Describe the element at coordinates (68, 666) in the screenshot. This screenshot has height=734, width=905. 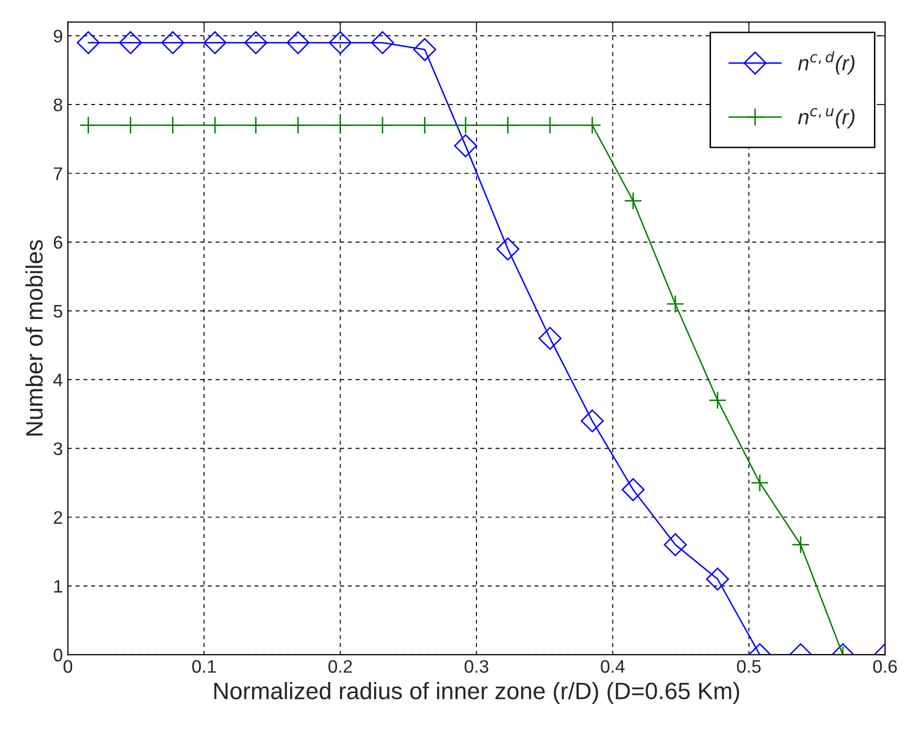
I see `x-tick-label: 0` at that location.